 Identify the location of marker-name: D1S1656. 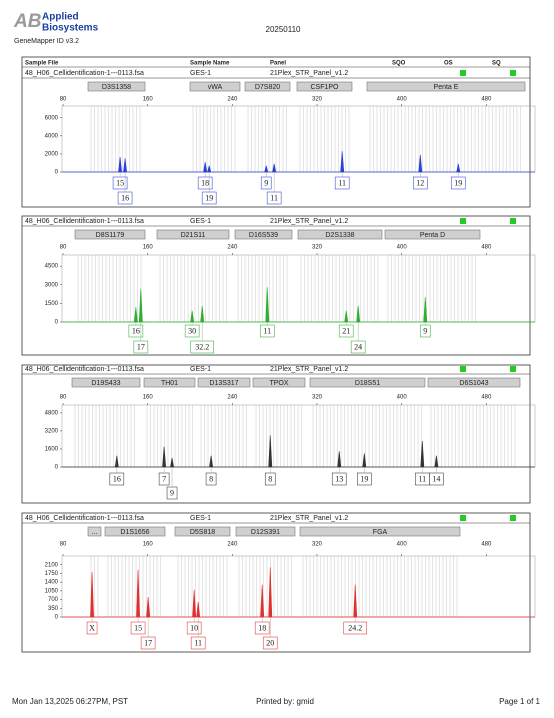
(134, 532).